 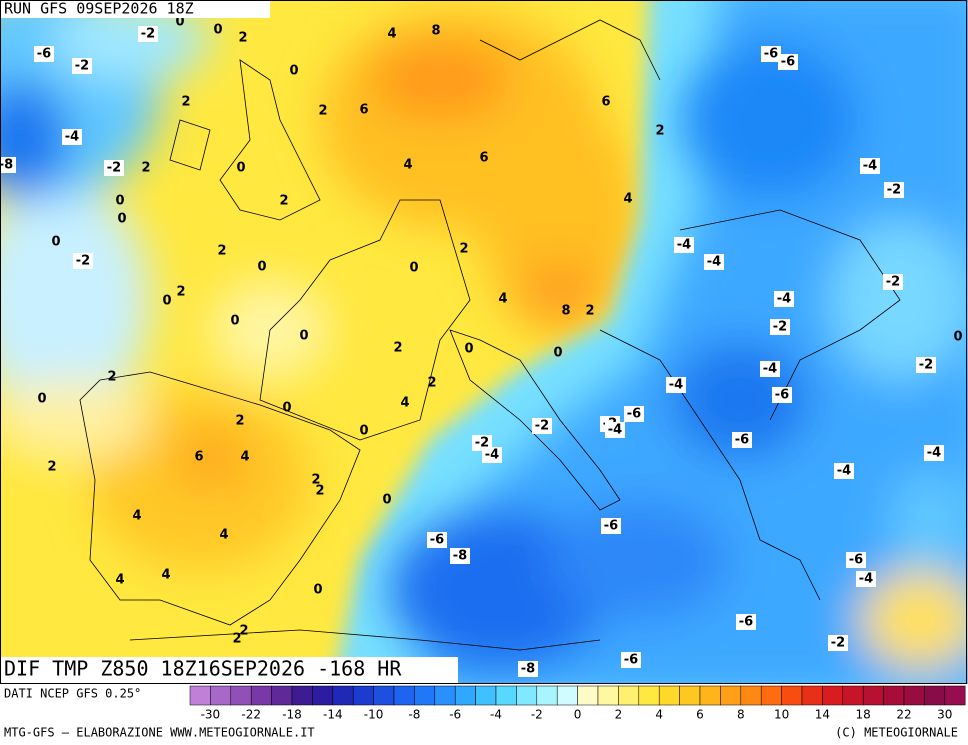 I want to click on contour-label: 8, so click(x=435, y=31).